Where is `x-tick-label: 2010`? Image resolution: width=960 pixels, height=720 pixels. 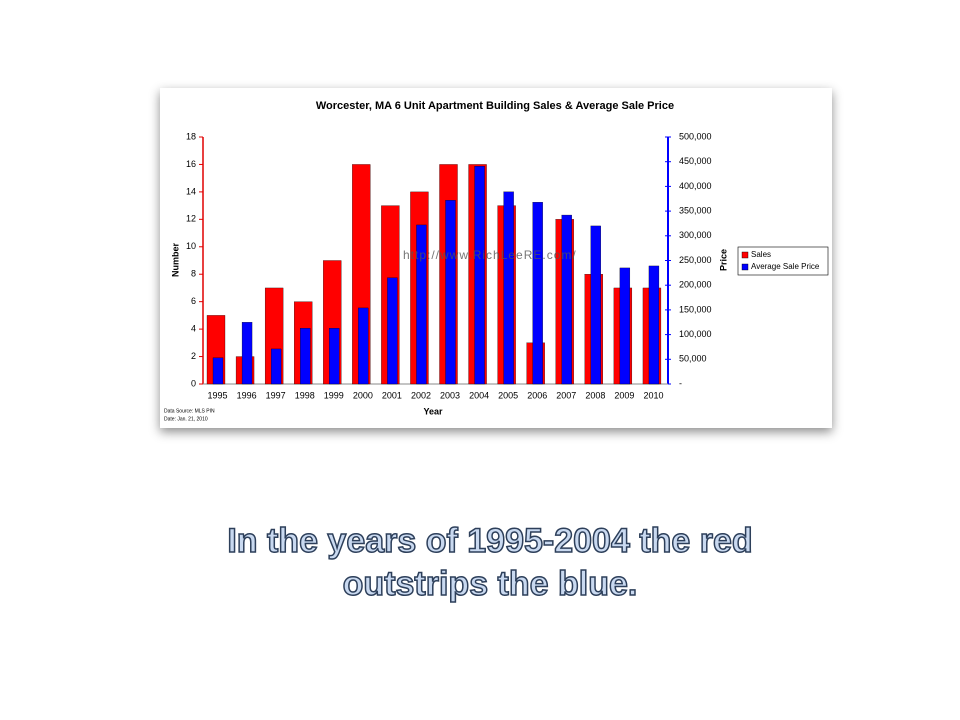
x-tick-label: 2010 is located at coordinates (653, 395).